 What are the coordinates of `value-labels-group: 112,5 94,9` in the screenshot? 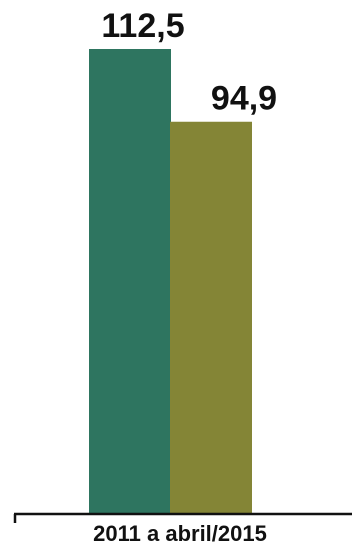 It's located at (189, 62).